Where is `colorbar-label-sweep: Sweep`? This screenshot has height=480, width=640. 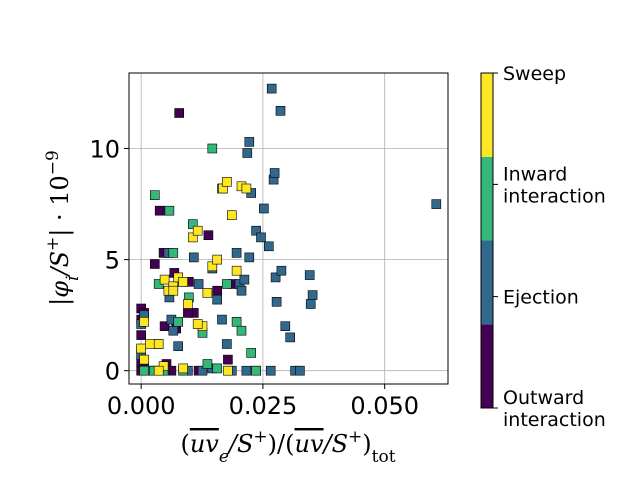 colorbar-label-sweep: Sweep is located at coordinates (534, 74).